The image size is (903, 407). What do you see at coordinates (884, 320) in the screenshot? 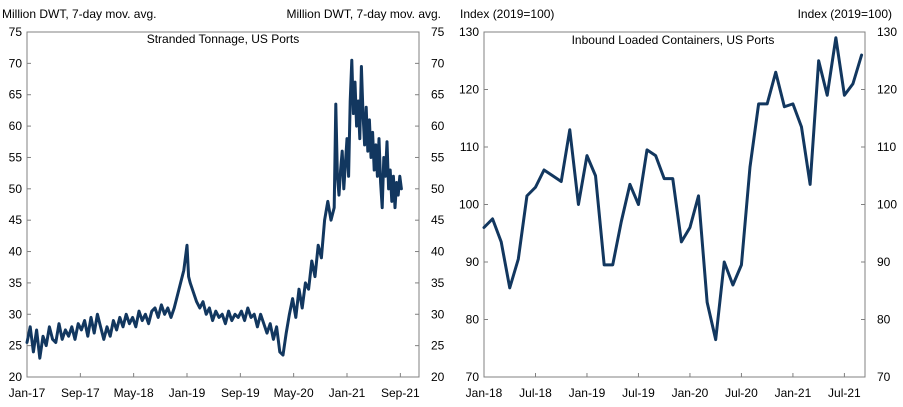
I see `right-ytick-right-label: 80` at bounding box center [884, 320].